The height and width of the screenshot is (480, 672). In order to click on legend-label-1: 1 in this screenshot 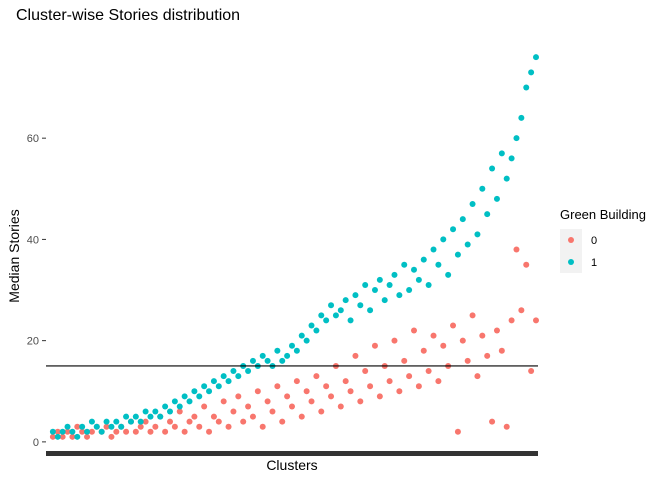, I will do `click(594, 263)`.